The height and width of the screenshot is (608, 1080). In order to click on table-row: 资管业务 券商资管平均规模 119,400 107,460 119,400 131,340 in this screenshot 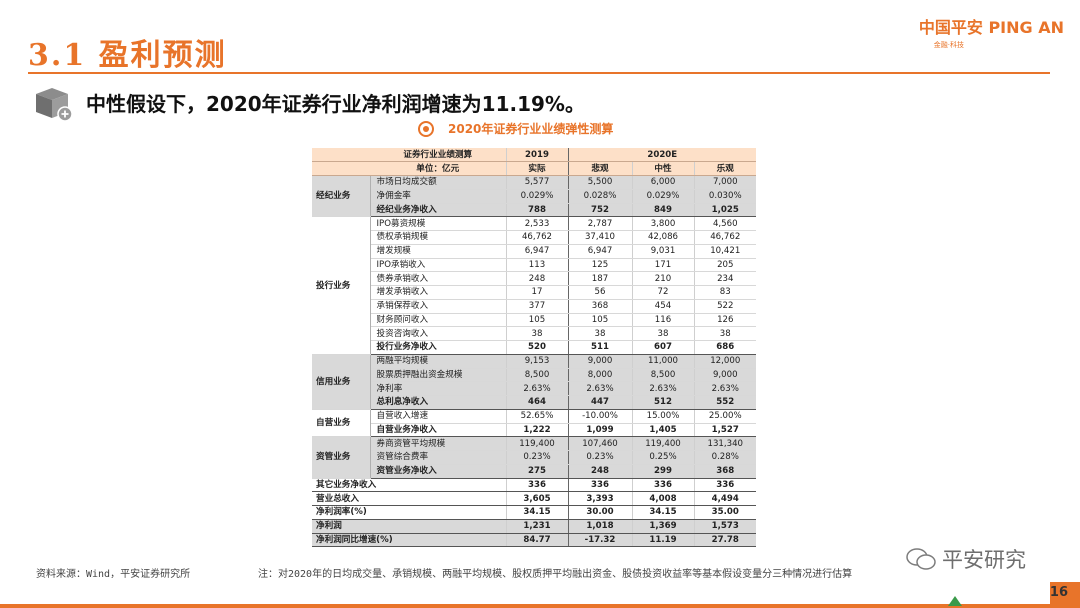, I will do `click(534, 457)`.